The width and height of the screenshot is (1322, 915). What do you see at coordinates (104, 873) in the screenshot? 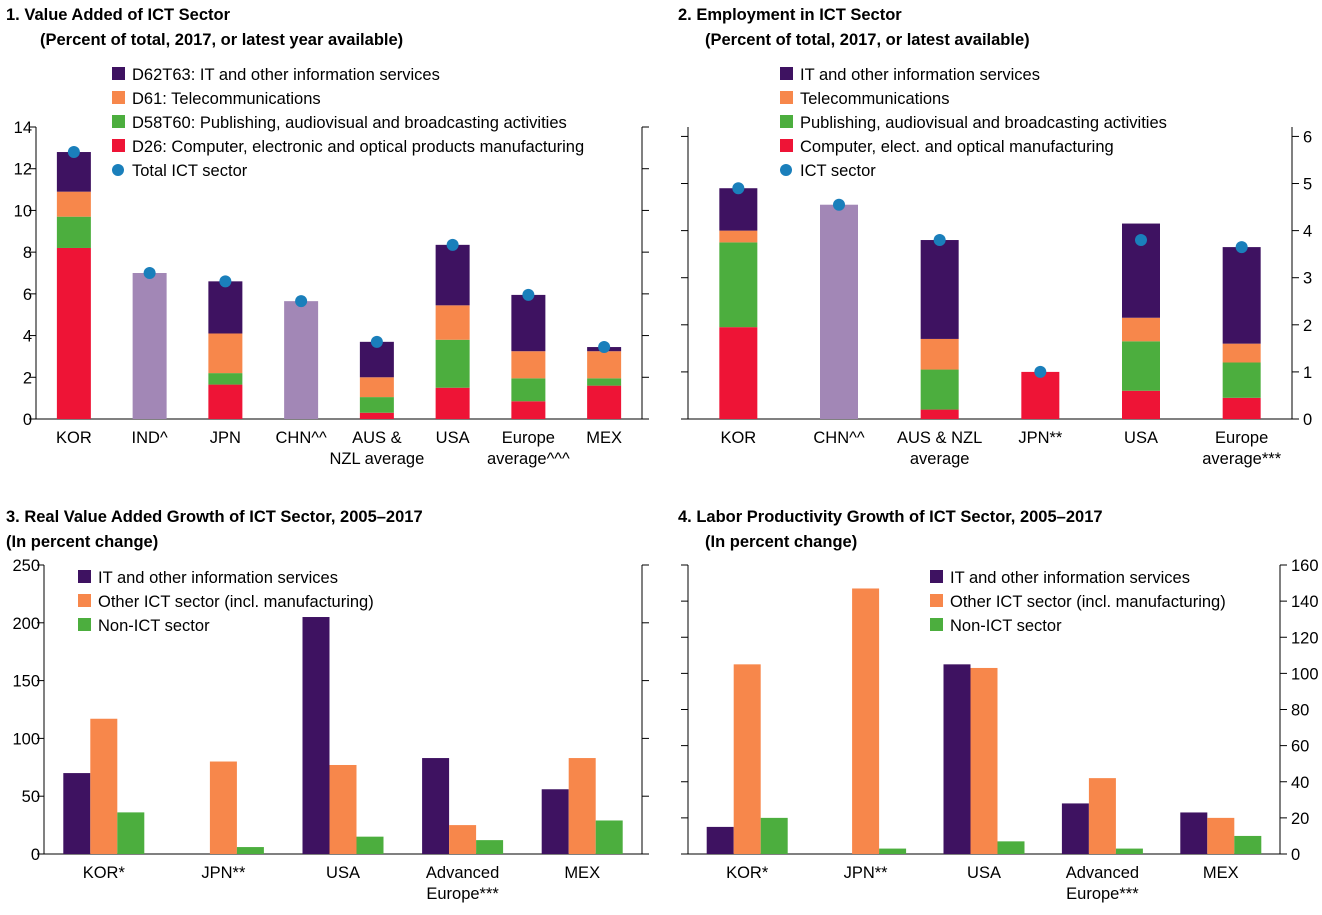
I see `category-label: KOR*` at bounding box center [104, 873].